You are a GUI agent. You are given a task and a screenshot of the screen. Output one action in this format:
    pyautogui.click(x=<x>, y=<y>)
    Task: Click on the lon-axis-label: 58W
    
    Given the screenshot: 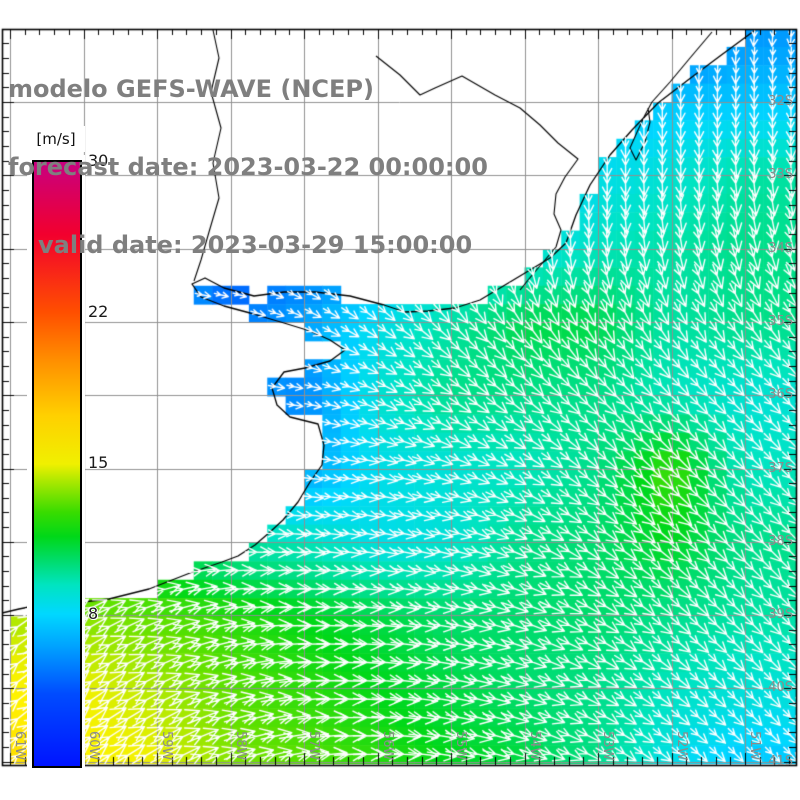 What is the action you would take?
    pyautogui.click(x=240, y=746)
    